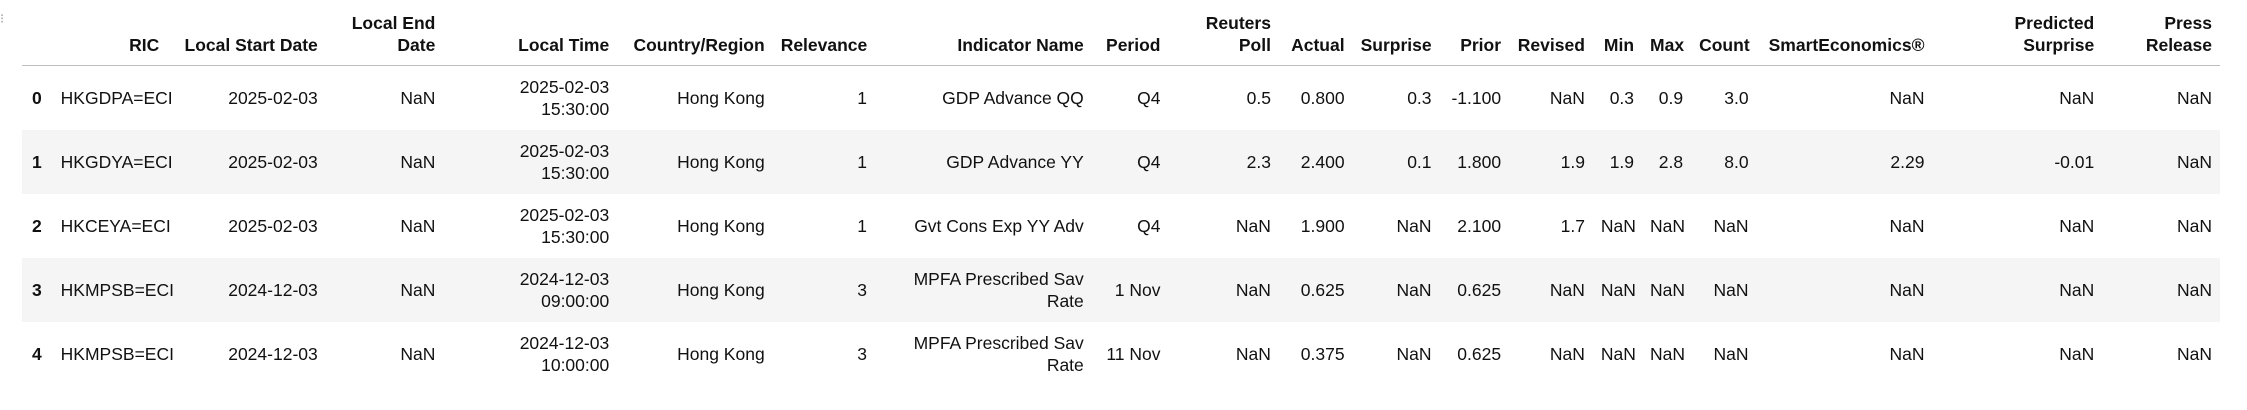 The image size is (2247, 410). Describe the element at coordinates (117, 290) in the screenshot. I see `cell-ric: HKMPSB=ECI` at that location.